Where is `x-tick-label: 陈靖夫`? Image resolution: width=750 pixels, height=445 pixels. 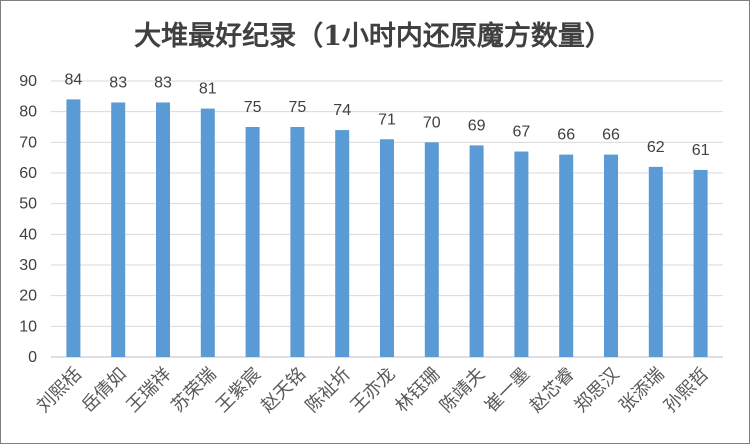 x-tick-label: 陈靖夫 is located at coordinates (462, 390).